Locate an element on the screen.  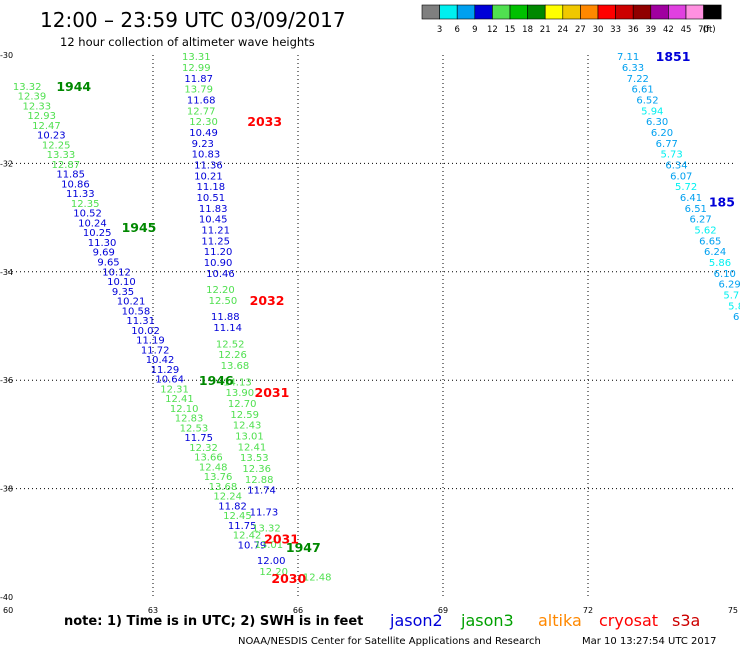
wave-height-label: 12.35 is located at coordinates (85, 204).